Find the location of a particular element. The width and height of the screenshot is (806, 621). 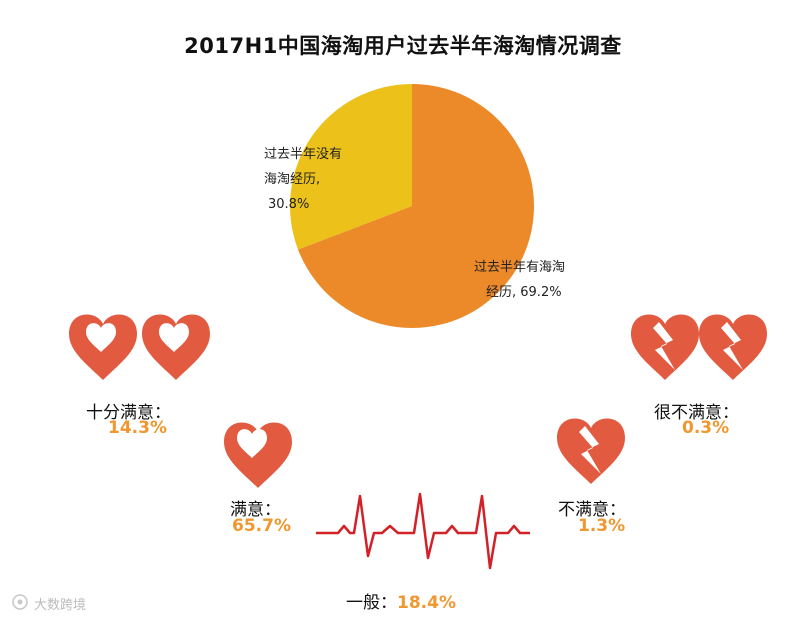

neutral-value: 18.4% is located at coordinates (426, 603).